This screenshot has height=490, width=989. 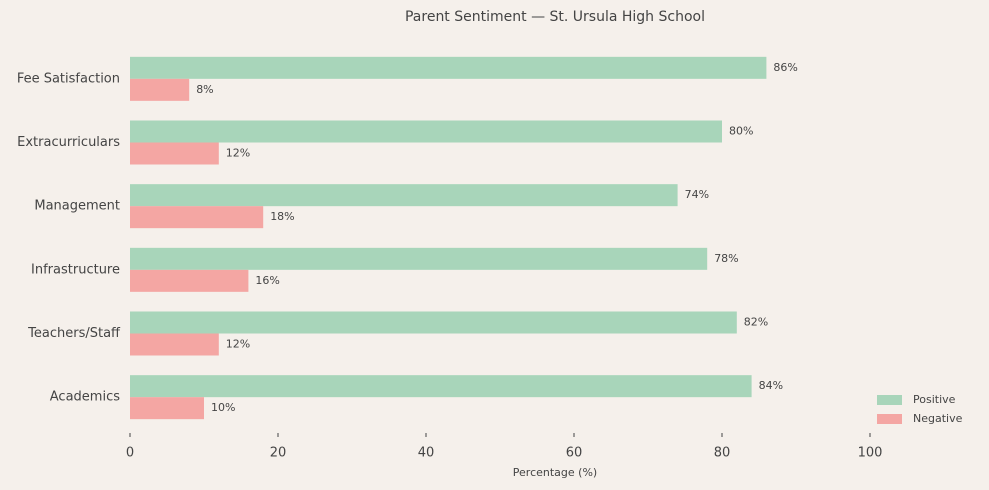 I want to click on value-label: 84%, so click(x=771, y=385).